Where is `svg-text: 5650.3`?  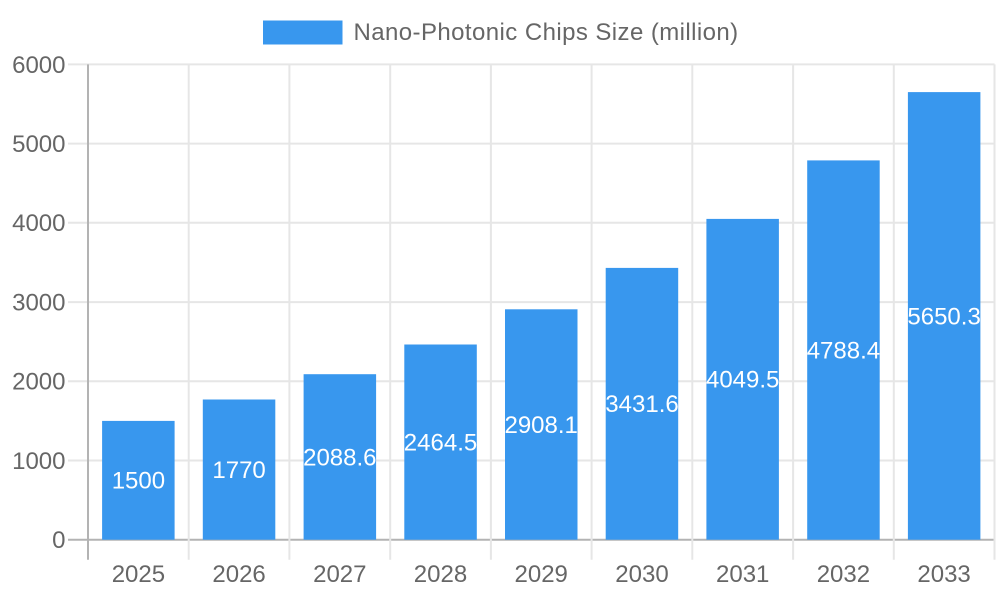 svg-text: 5650.3 is located at coordinates (943, 316).